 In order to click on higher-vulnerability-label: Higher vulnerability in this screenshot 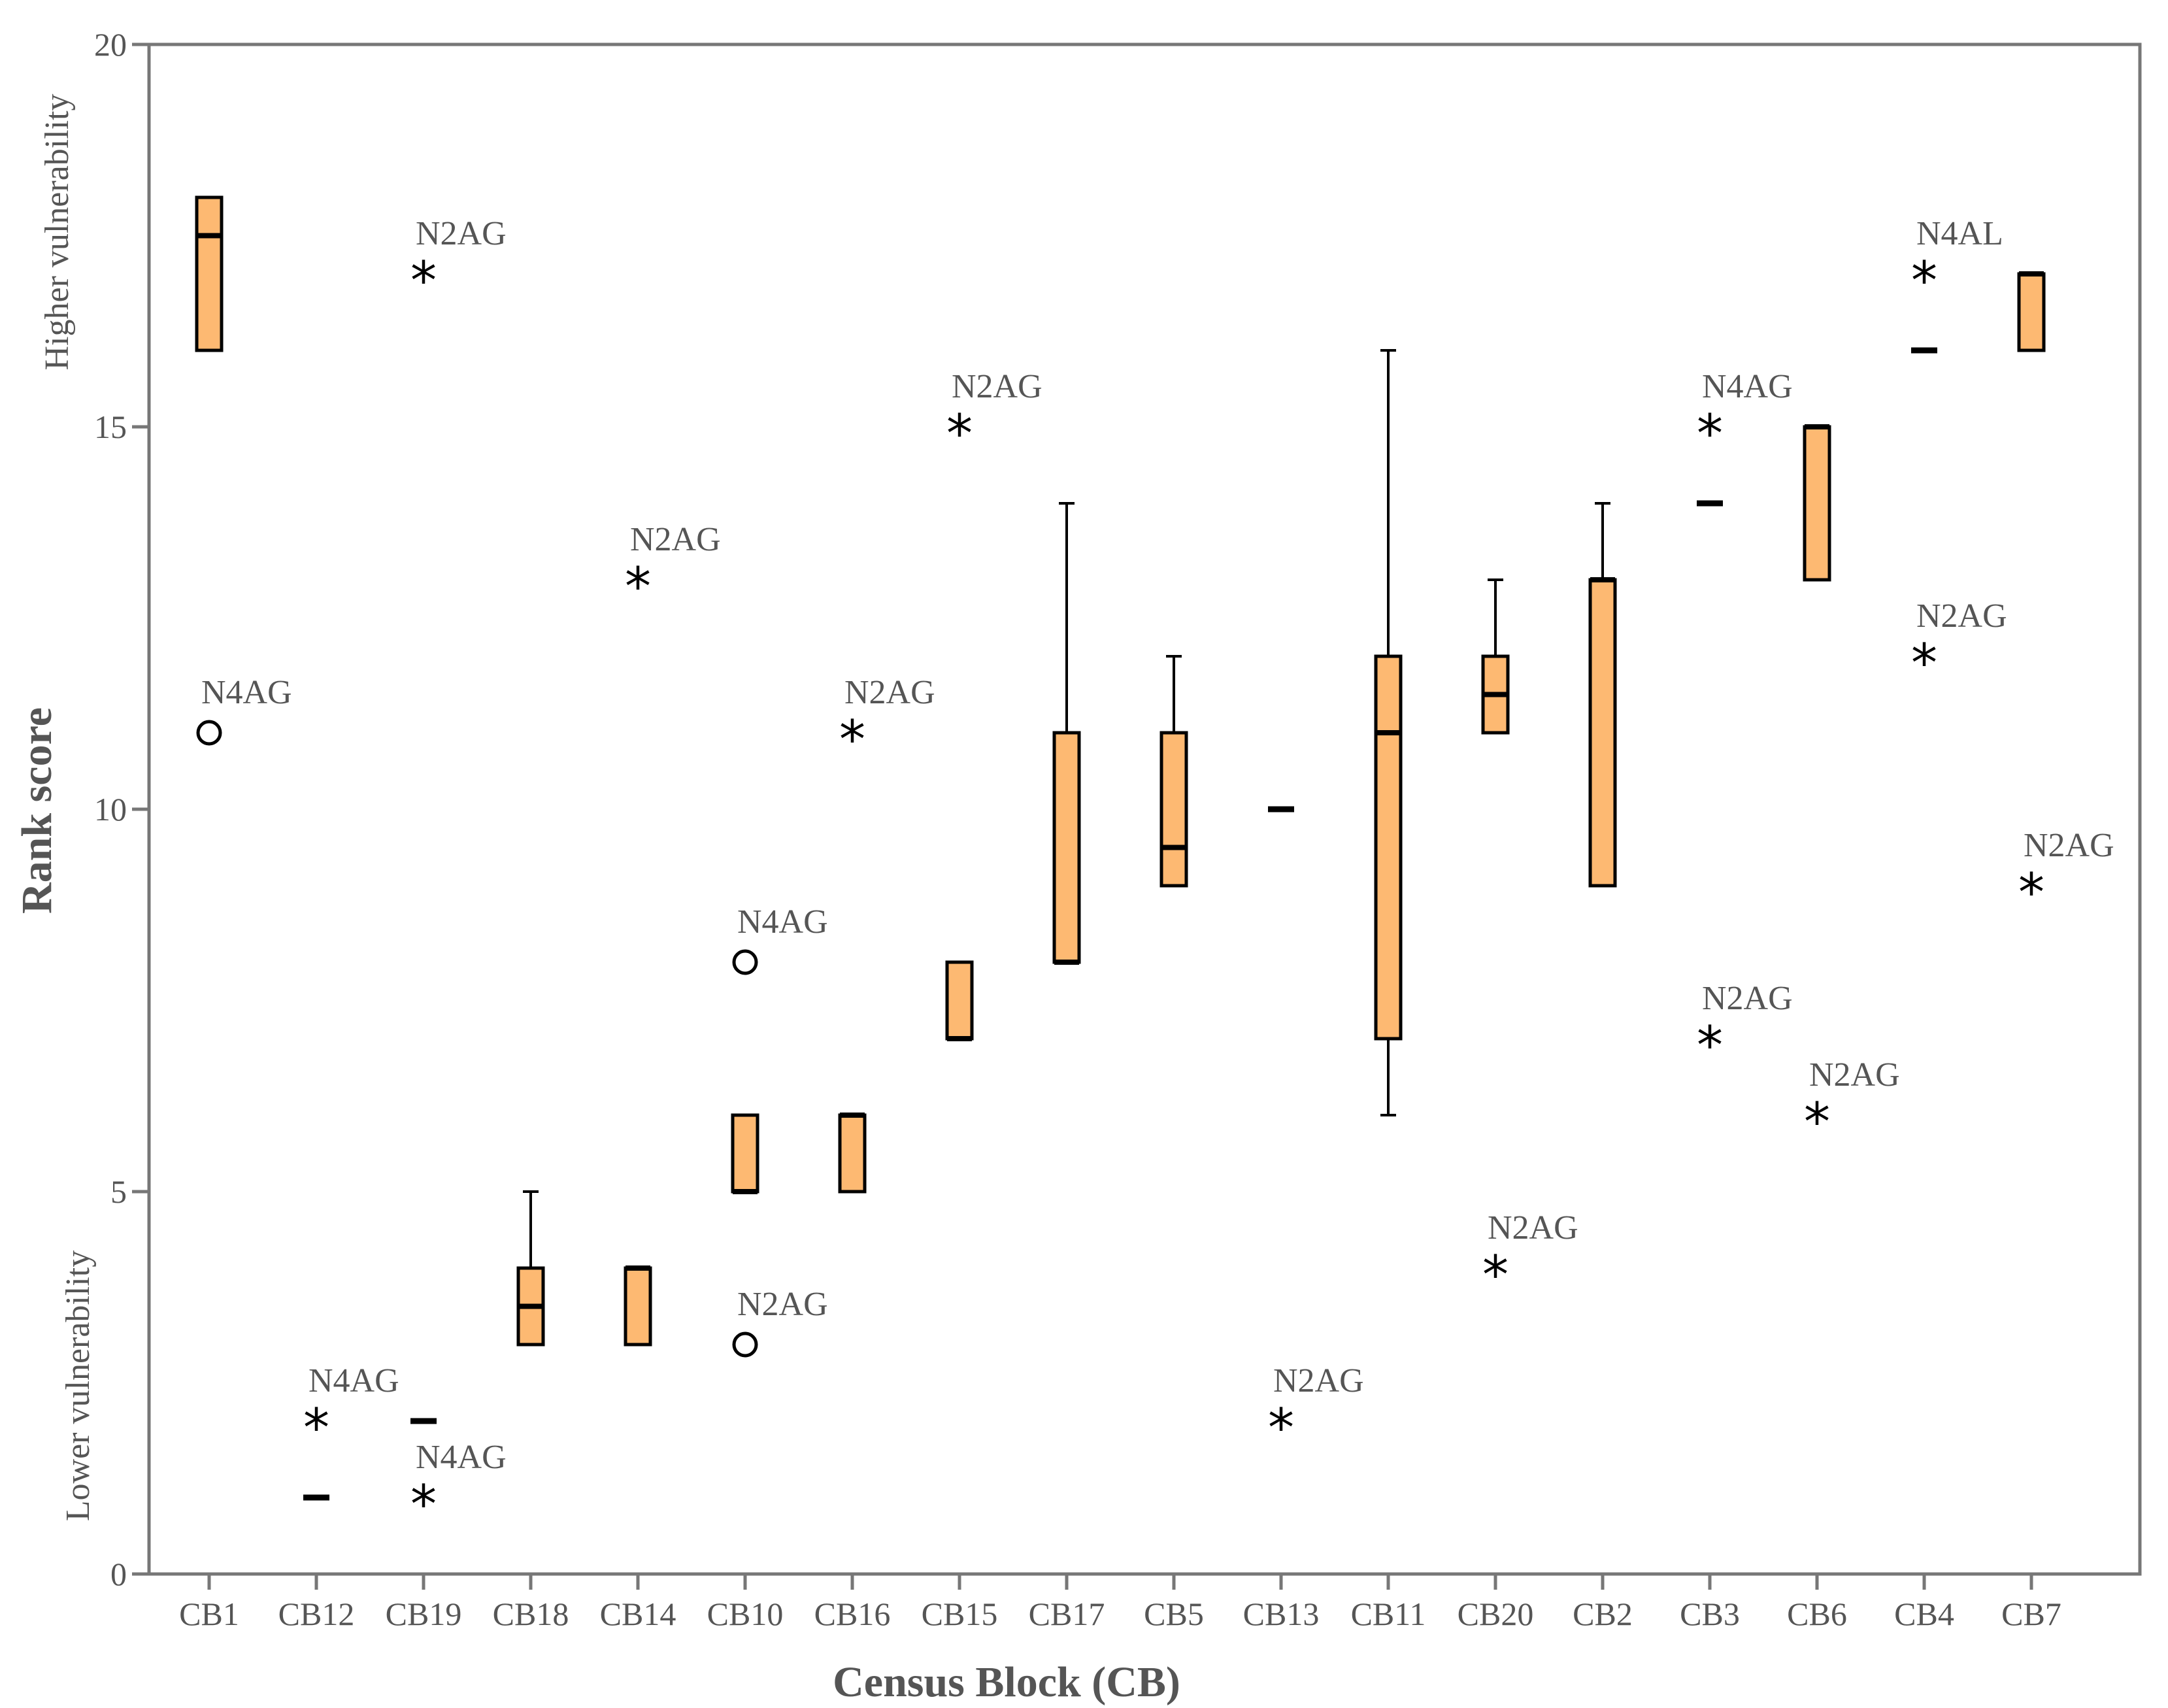, I will do `click(57, 231)`.